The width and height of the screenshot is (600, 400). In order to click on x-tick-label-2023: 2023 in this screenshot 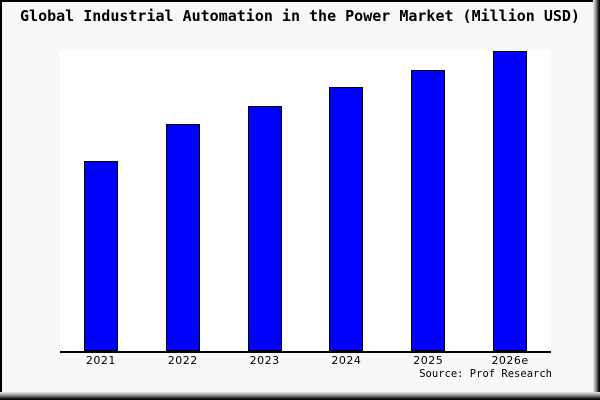, I will do `click(264, 360)`.